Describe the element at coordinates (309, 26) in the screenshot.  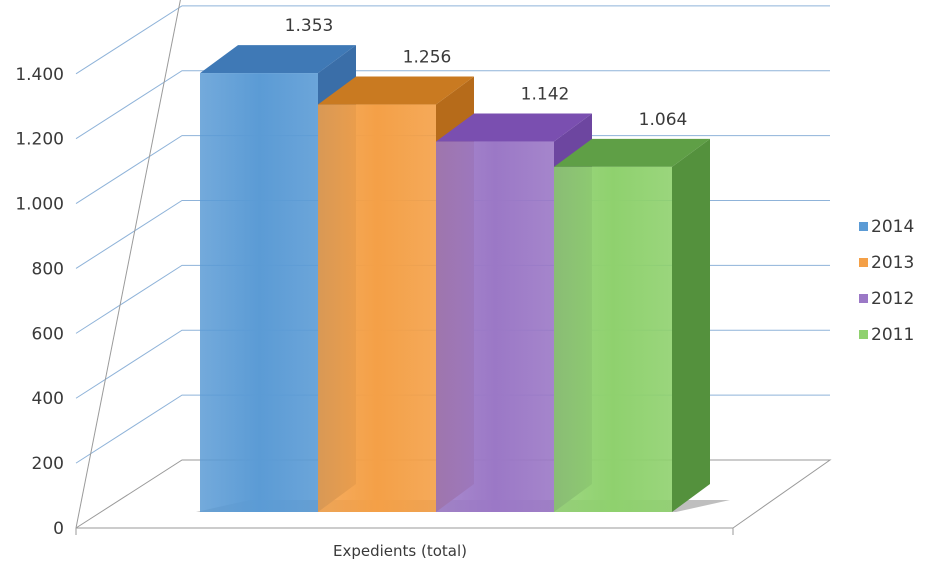
I see `data-label-2014: 1.353` at that location.